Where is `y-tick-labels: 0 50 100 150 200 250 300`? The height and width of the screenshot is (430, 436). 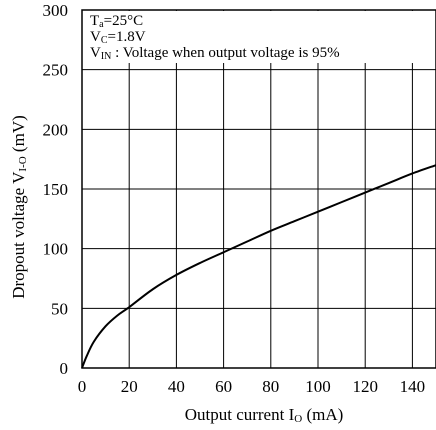
y-tick-labels: 0 50 100 150 200 250 300 is located at coordinates (56, 189).